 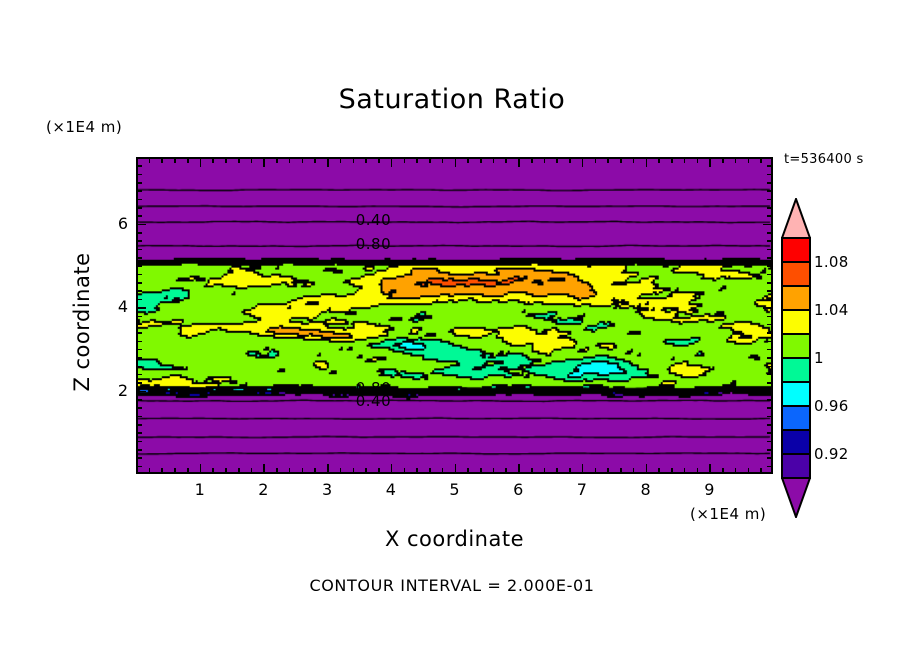 I want to click on contour-label: 0.80, so click(x=373, y=388).